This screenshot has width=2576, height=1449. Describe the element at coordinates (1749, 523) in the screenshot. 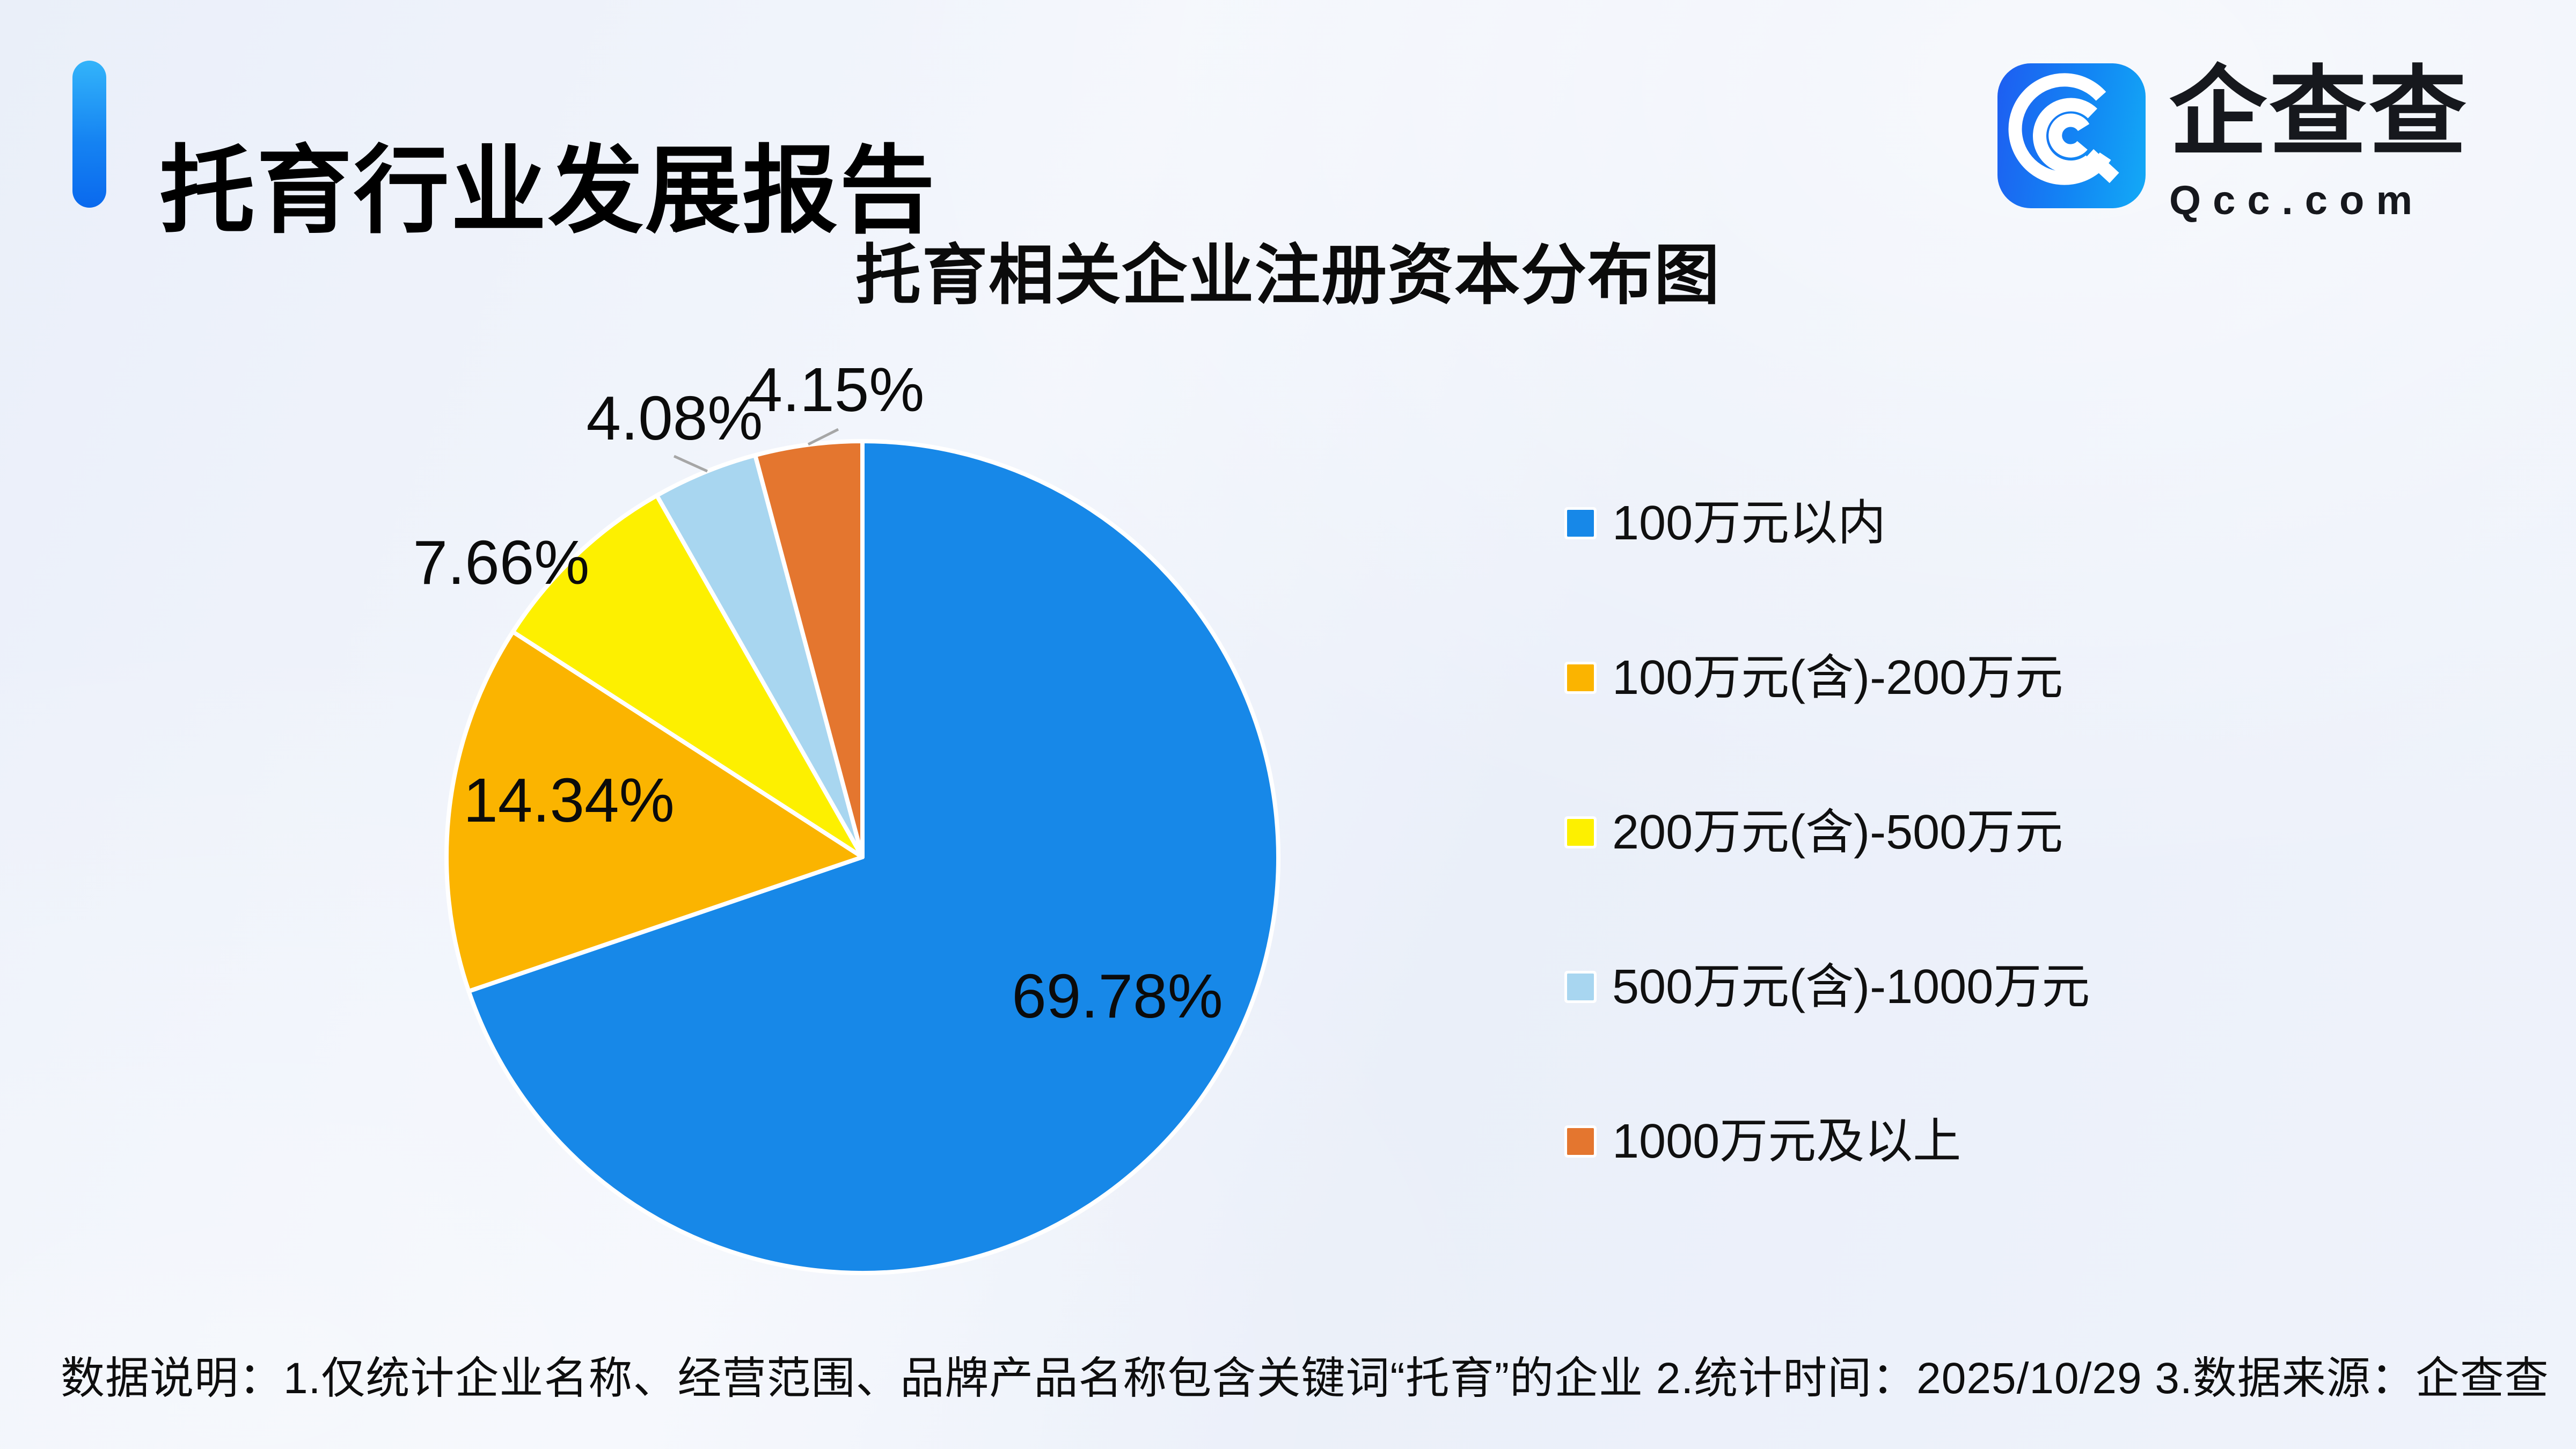

I see `legend-label-0: 100万元以内` at that location.